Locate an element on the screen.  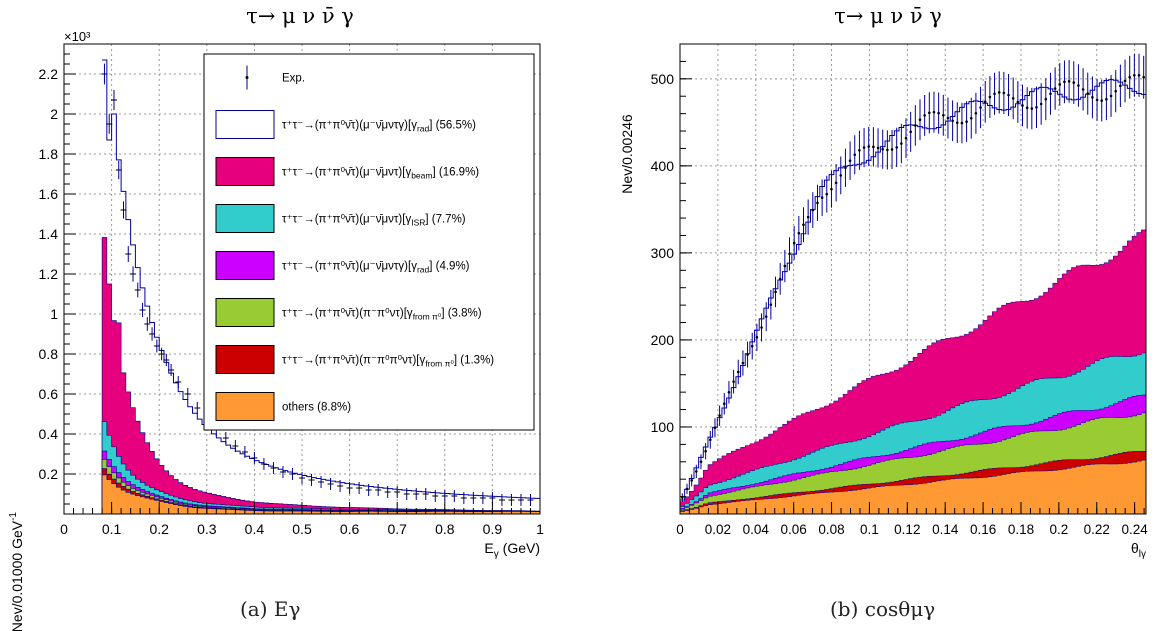
legend-label-main: others (8.8%) is located at coordinates (316, 408).